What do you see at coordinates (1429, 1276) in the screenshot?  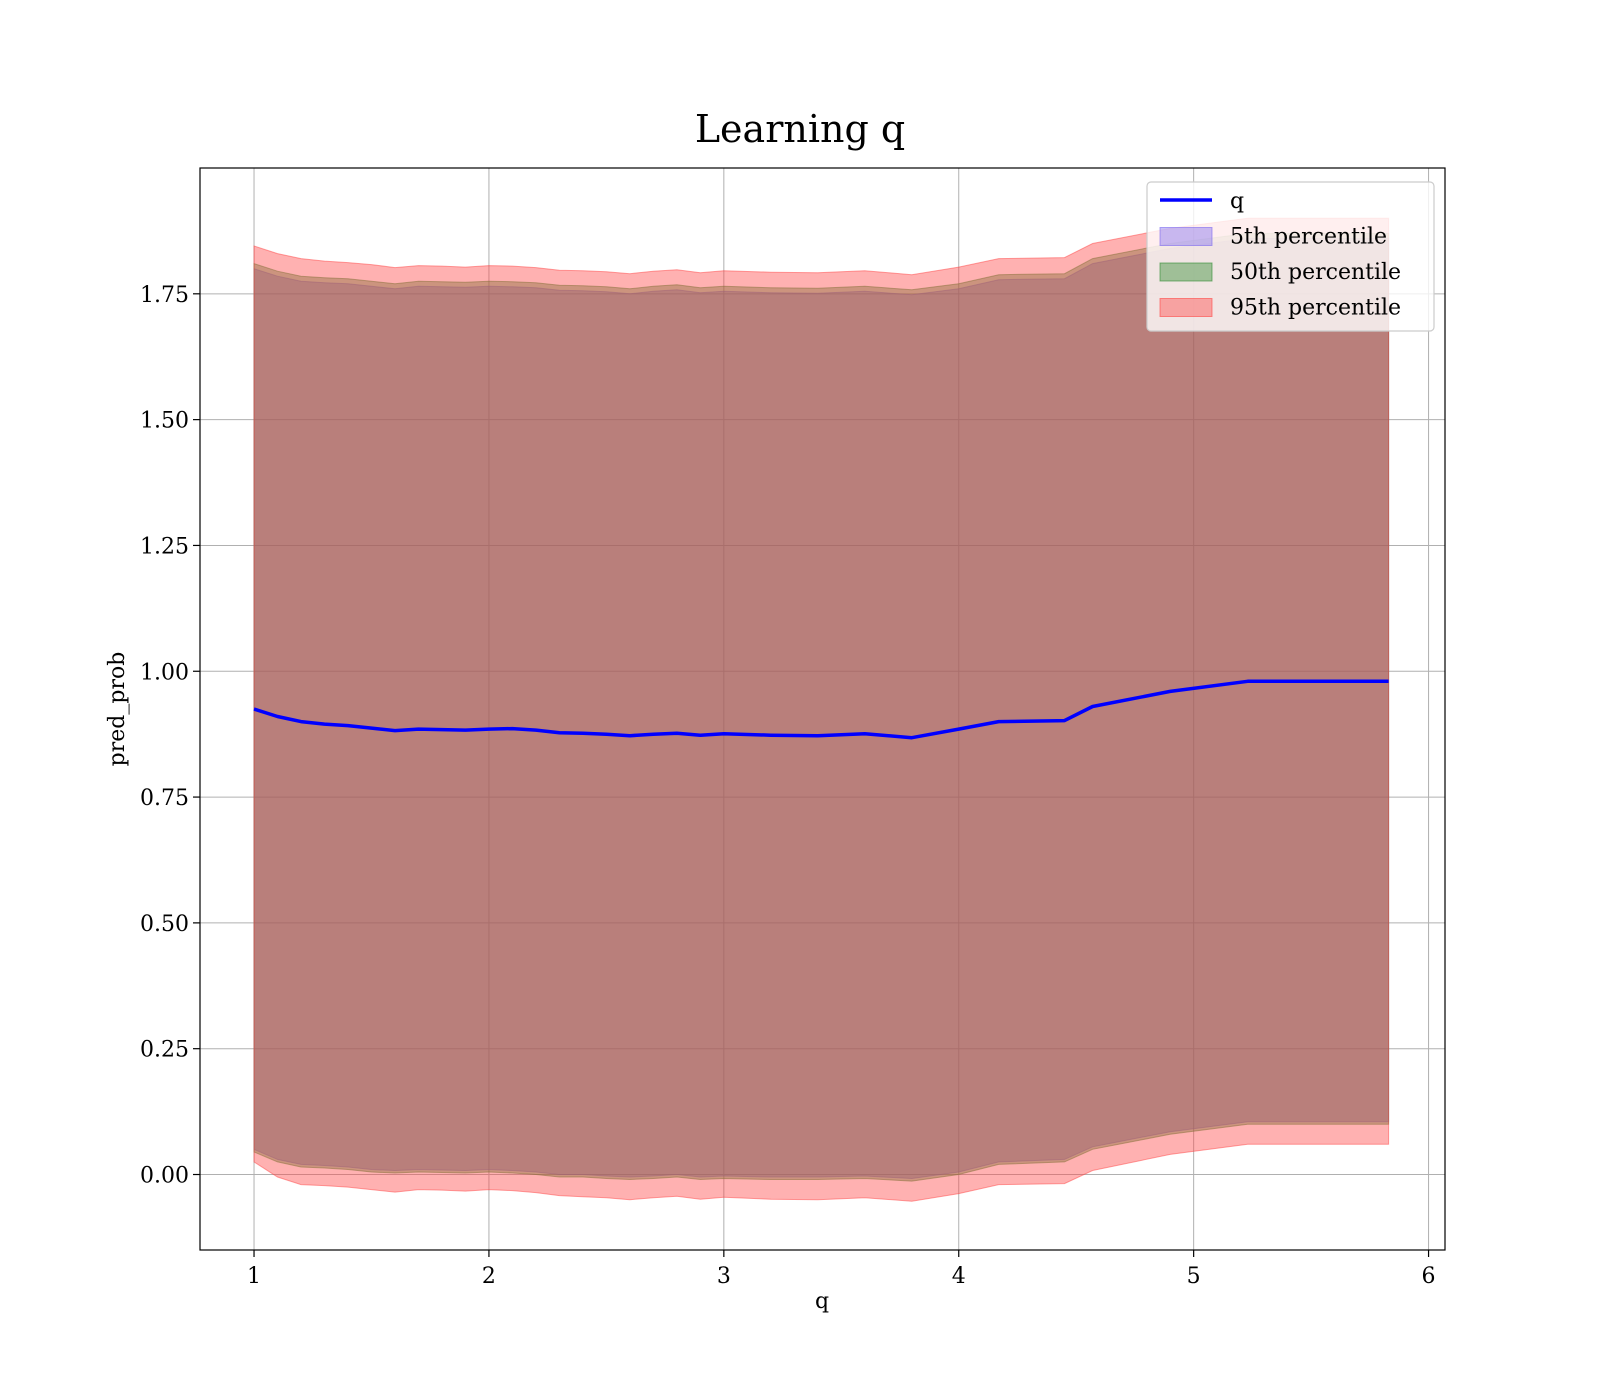 I see `x-tick-label: 6` at bounding box center [1429, 1276].